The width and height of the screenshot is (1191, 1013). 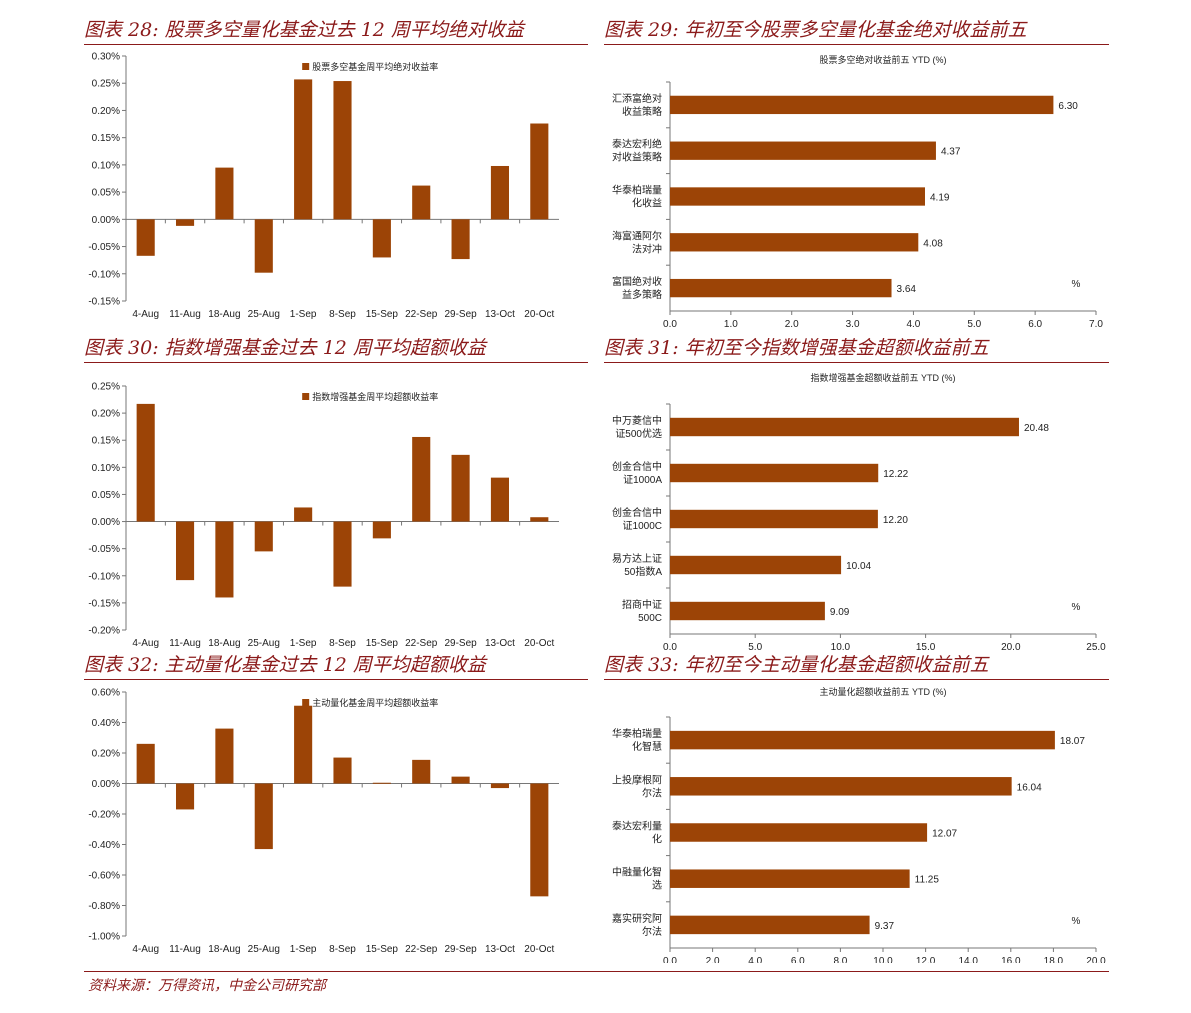 I want to click on y-tick-label: 0.40%, so click(x=106, y=723).